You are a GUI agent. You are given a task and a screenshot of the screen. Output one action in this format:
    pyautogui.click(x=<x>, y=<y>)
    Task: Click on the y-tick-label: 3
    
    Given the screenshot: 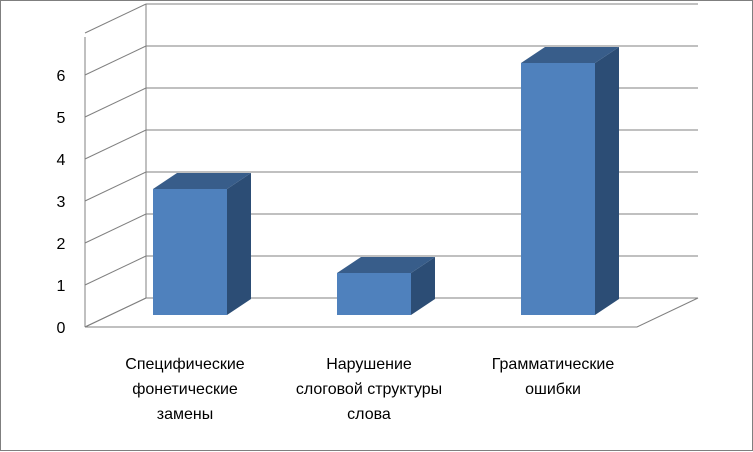 What is the action you would take?
    pyautogui.click(x=61, y=202)
    